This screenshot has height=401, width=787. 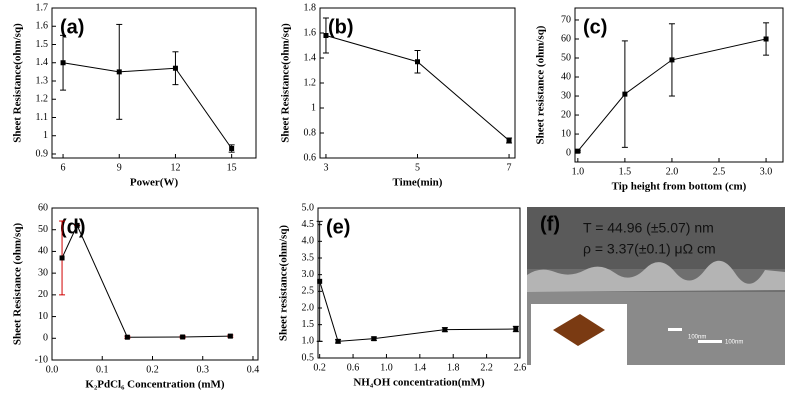 What do you see at coordinates (541, 84) in the screenshot?
I see `y-axis-title: Sheet resistance (ohm/sq)` at bounding box center [541, 84].